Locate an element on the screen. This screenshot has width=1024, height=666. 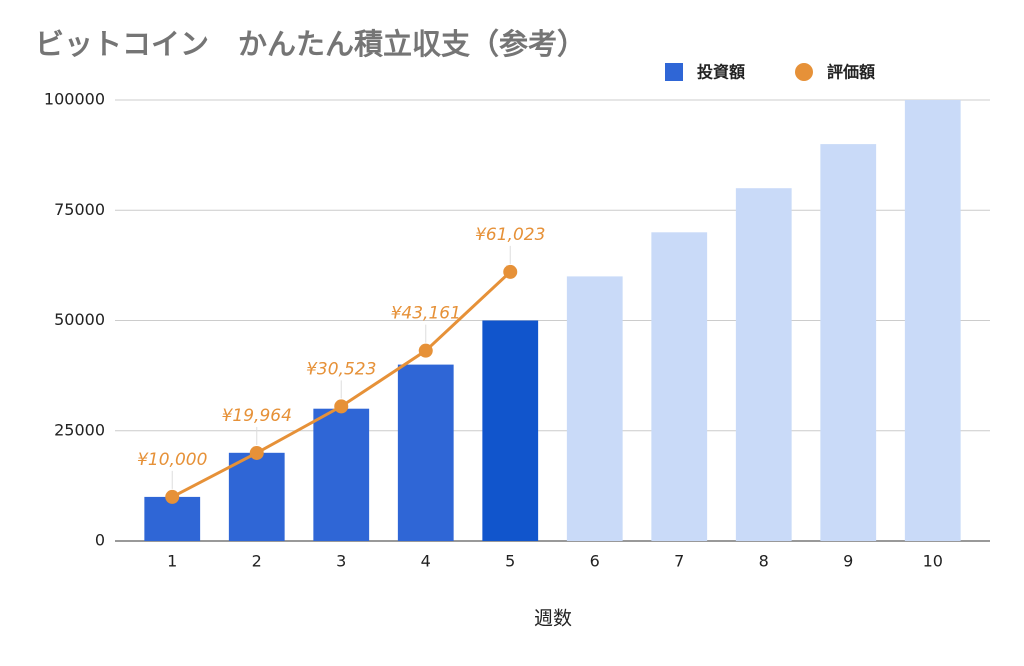
x-tick-label: 8 is located at coordinates (764, 561).